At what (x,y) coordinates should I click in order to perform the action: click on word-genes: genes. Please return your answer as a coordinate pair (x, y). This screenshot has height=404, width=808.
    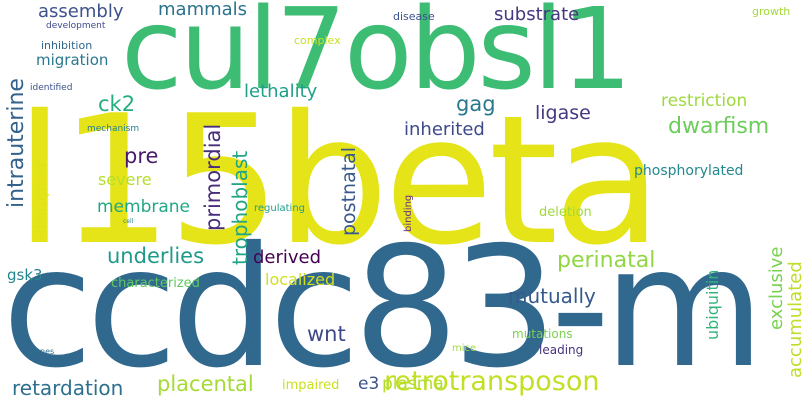
    Looking at the image, I should click on (42, 351).